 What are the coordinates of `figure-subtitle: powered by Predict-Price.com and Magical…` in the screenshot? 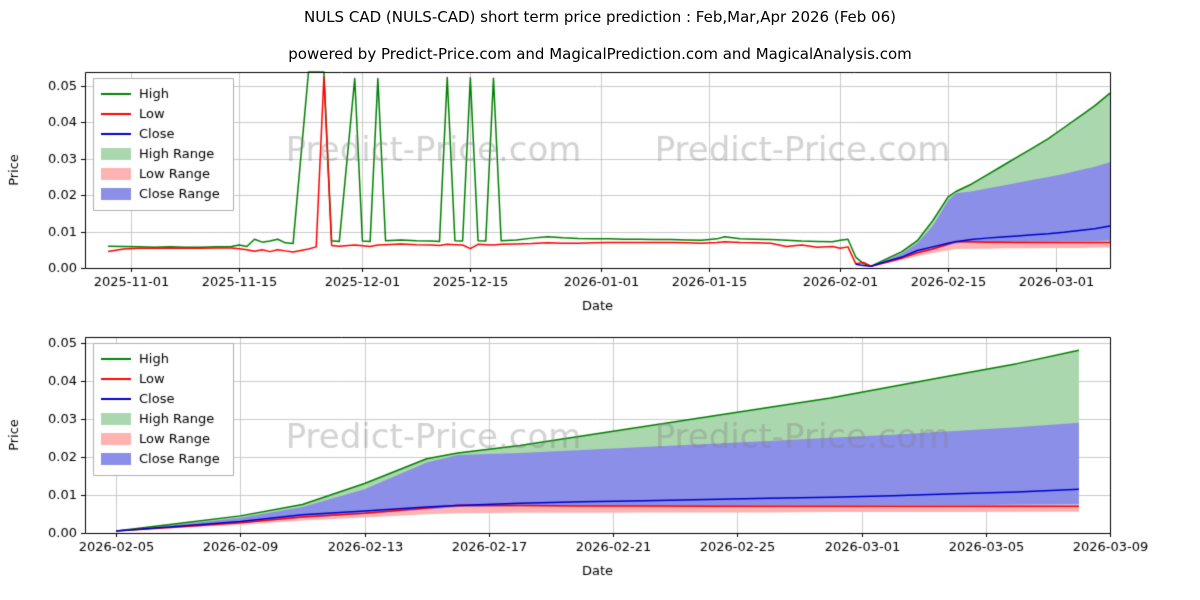 It's located at (600, 54).